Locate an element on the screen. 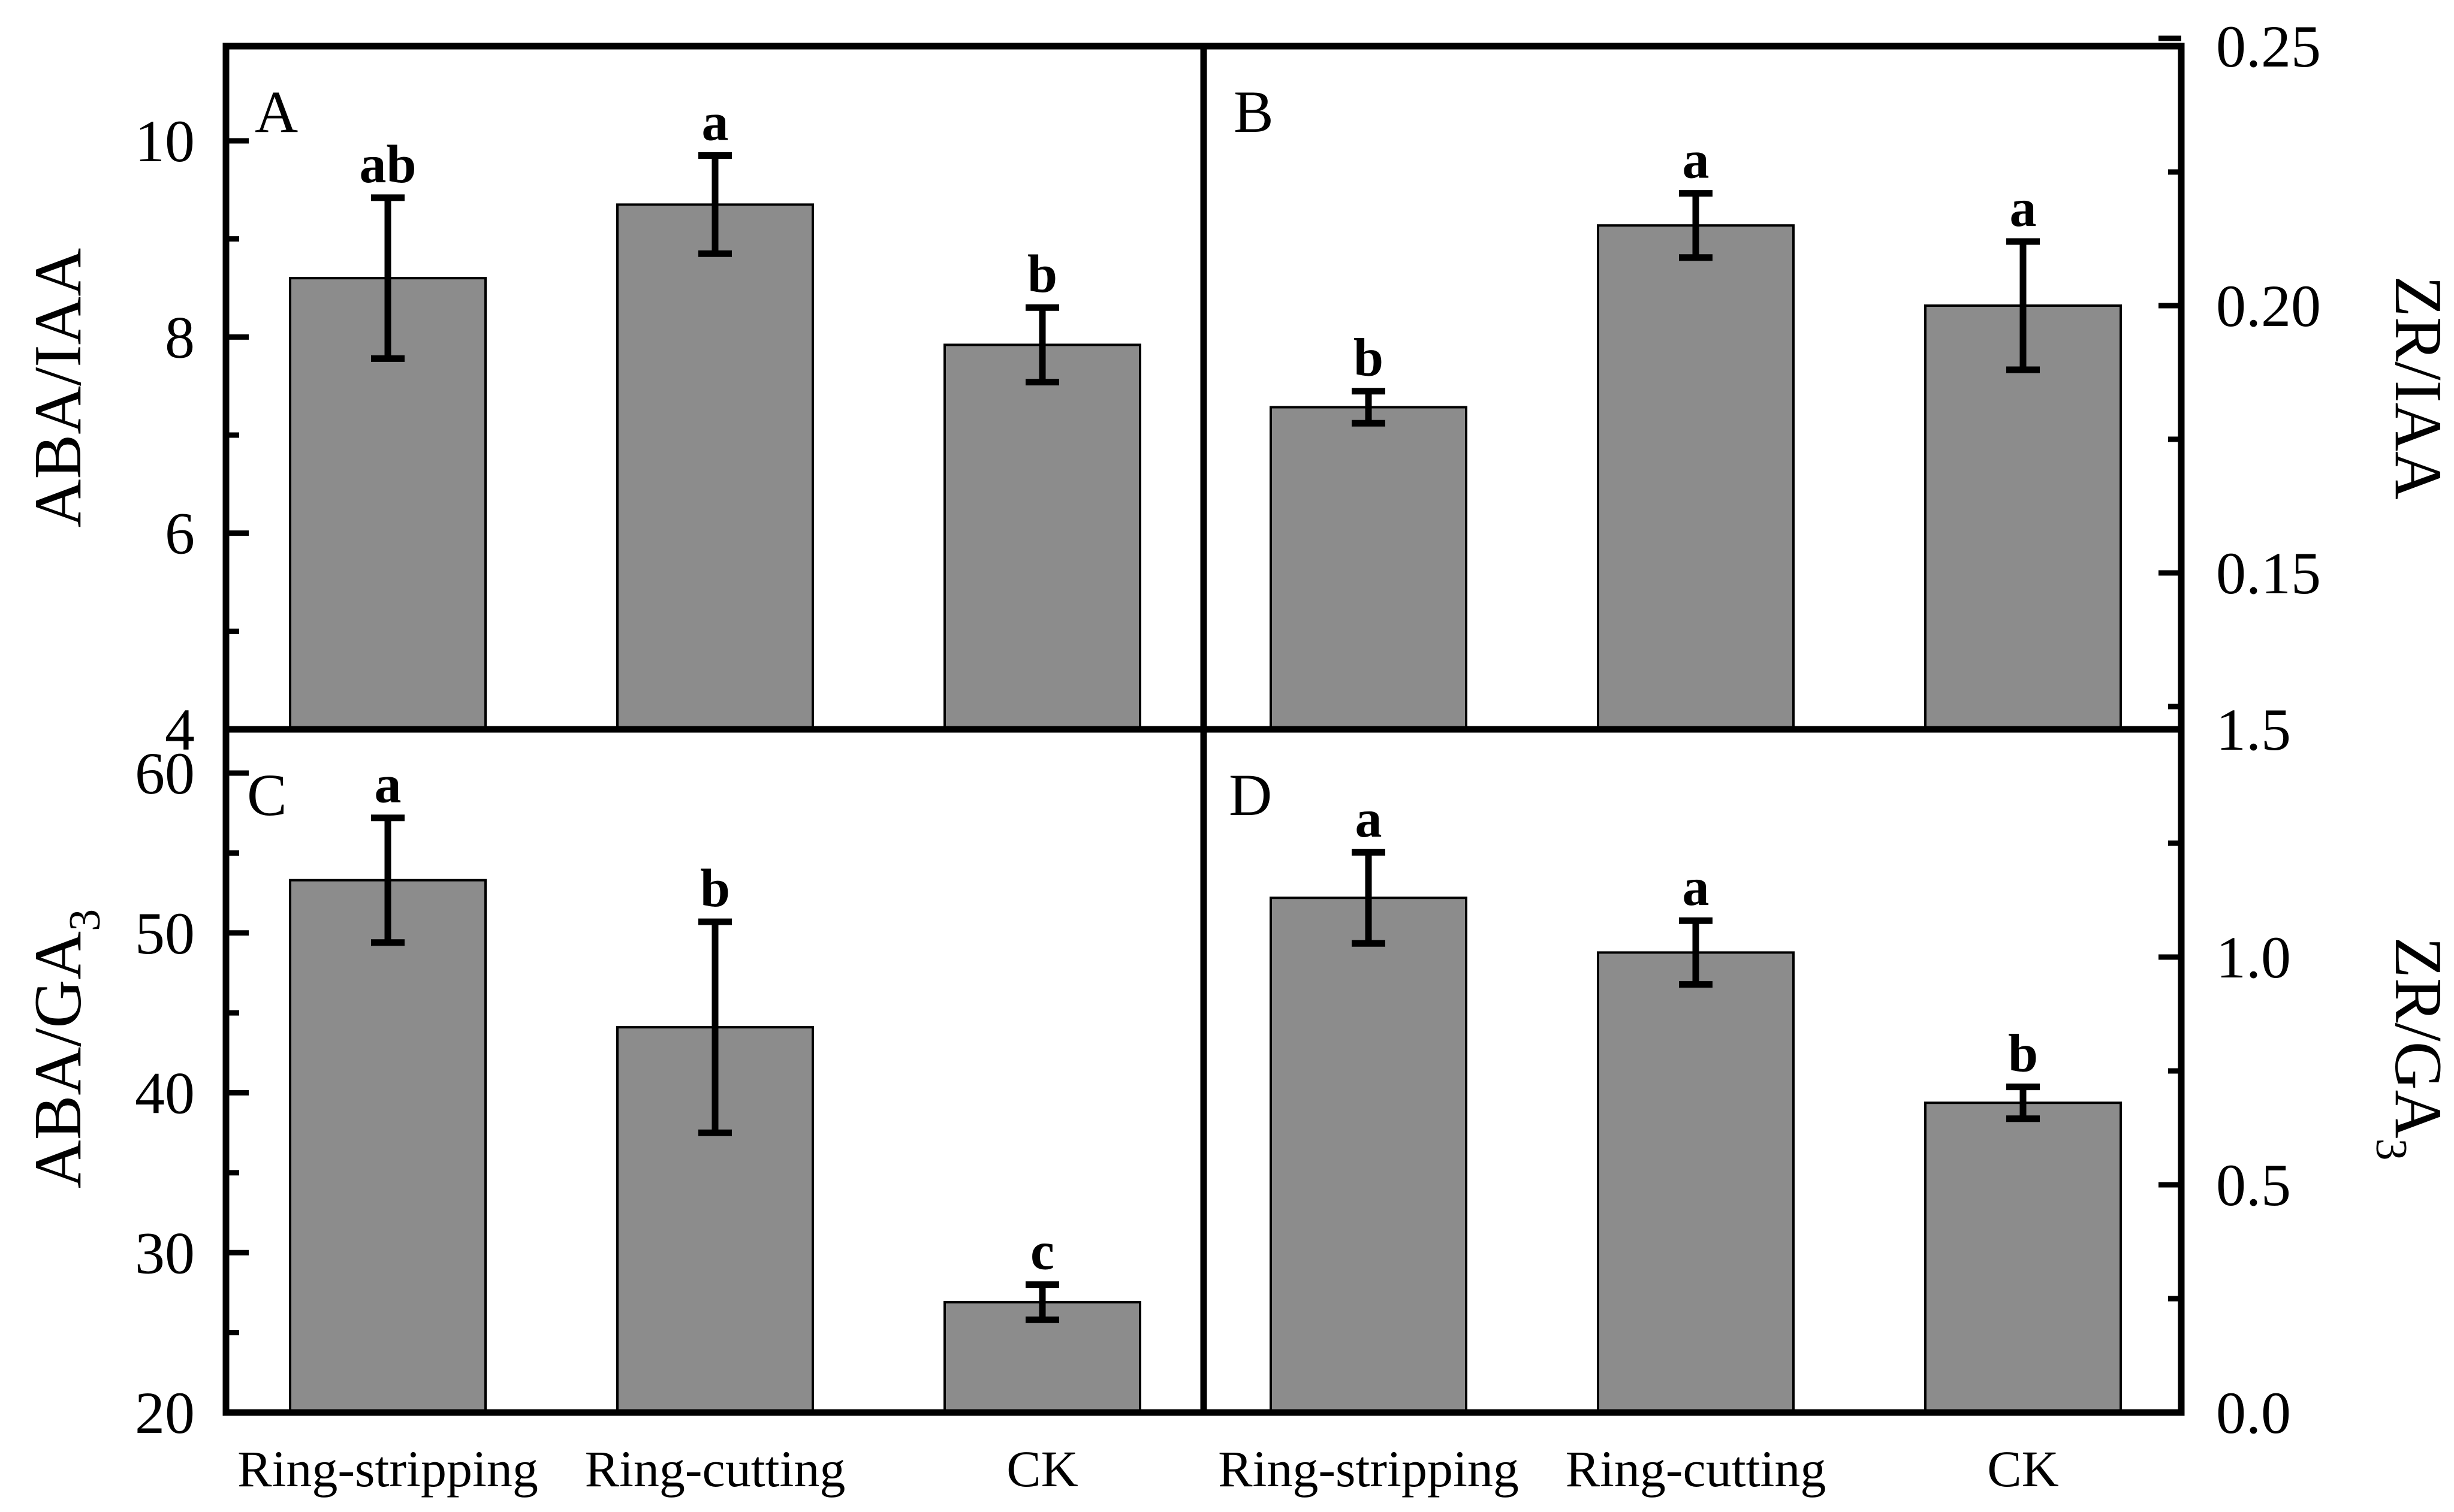 This screenshot has width=2454, height=1512. y-axis-title-text-B: ZR/IAA is located at coordinates (2417, 387).